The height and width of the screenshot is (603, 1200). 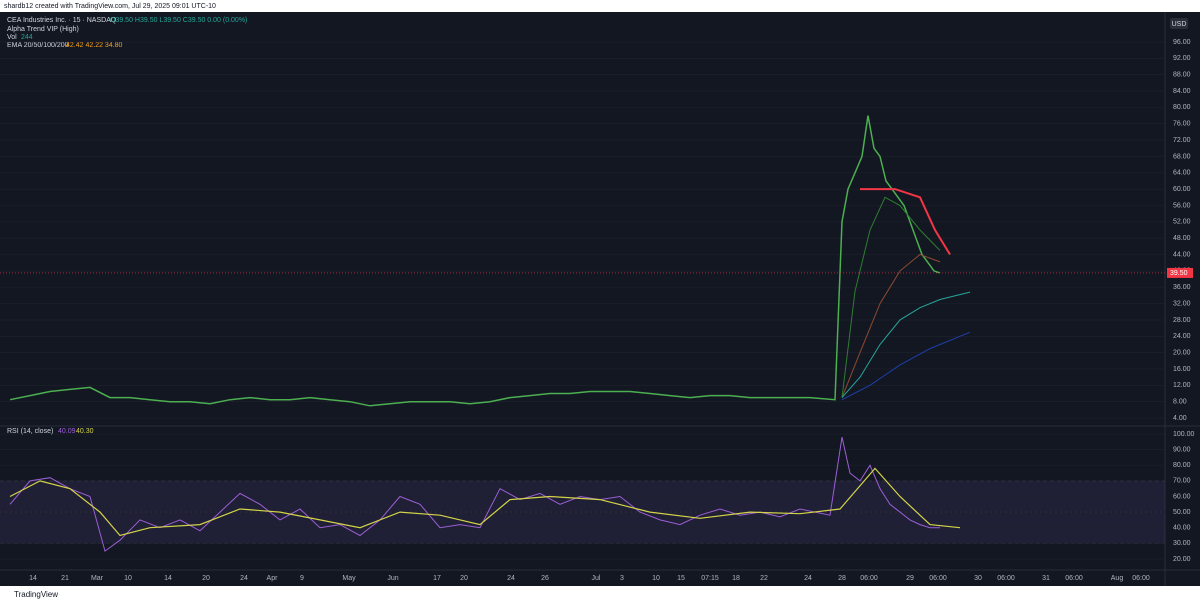 I want to click on x-tick-label: 21, so click(x=65, y=578).